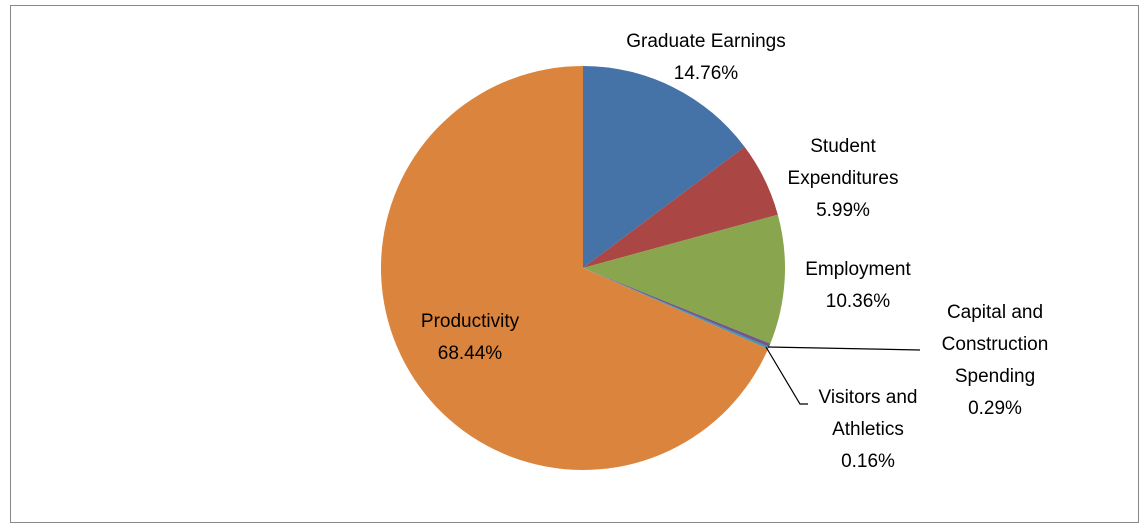  Describe the element at coordinates (868, 413) in the screenshot. I see `category-label: Visitors and Athletics` at that location.